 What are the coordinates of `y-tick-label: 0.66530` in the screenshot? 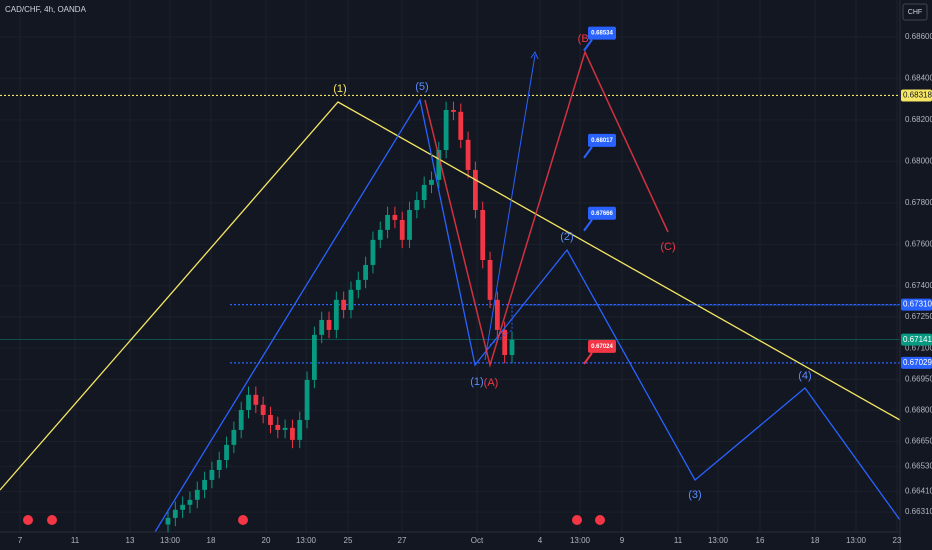 It's located at (918, 466).